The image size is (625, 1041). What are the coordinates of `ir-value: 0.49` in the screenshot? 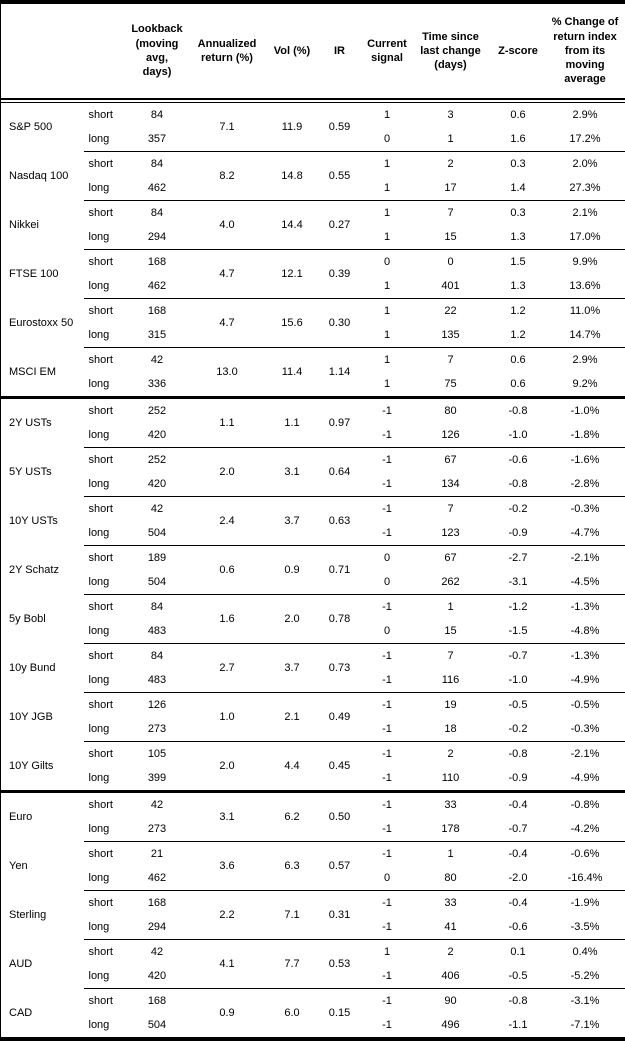 It's located at (340, 717).